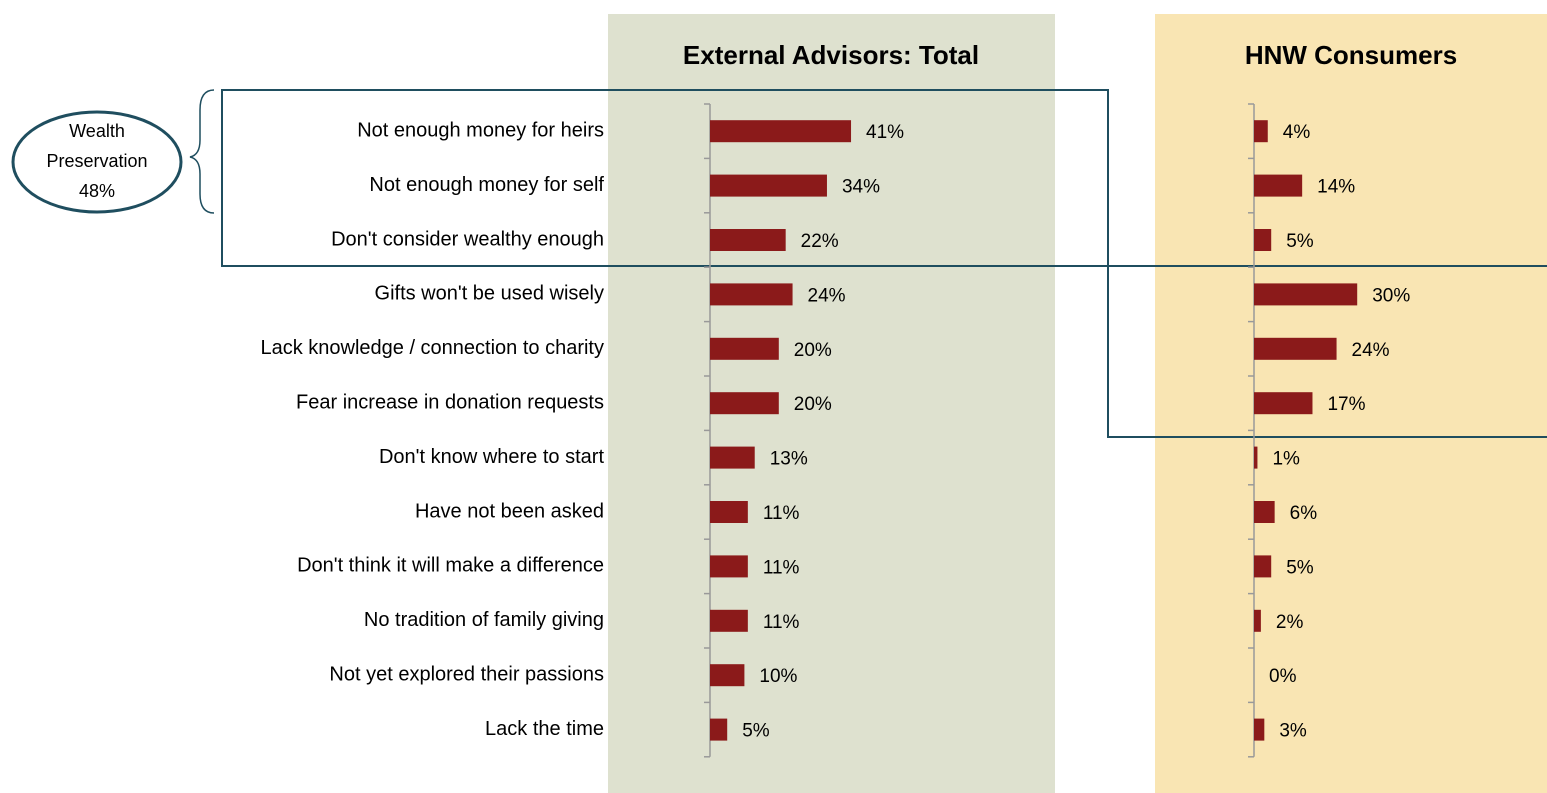 Image resolution: width=1547 pixels, height=793 pixels. Describe the element at coordinates (486, 185) in the screenshot. I see `category-label: Not enough money for self` at that location.